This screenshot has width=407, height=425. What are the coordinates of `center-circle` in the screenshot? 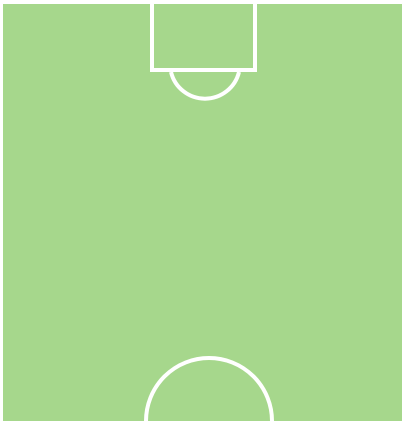 It's located at (209, 388).